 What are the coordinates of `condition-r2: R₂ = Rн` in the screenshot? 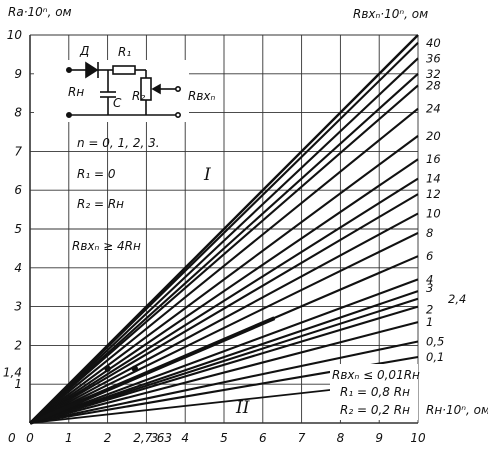 It's located at (100, 204).